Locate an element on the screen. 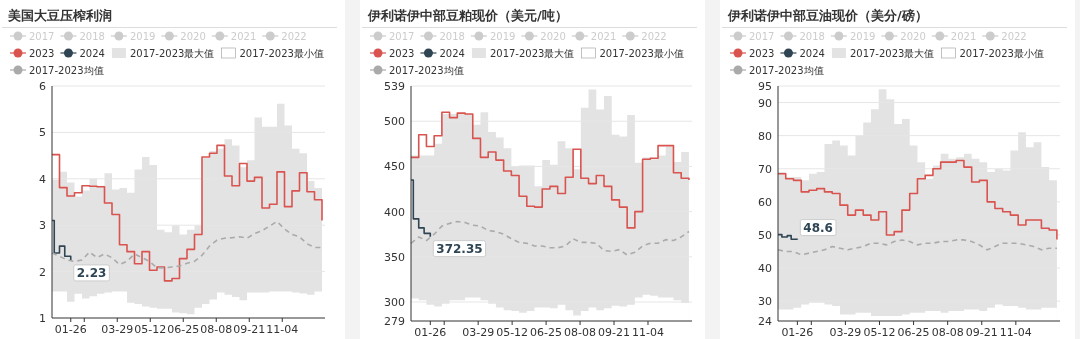 This screenshot has height=339, width=1080. chart-title: 伊利诺伊中部豆油现价（美分/磅） is located at coordinates (827, 15).